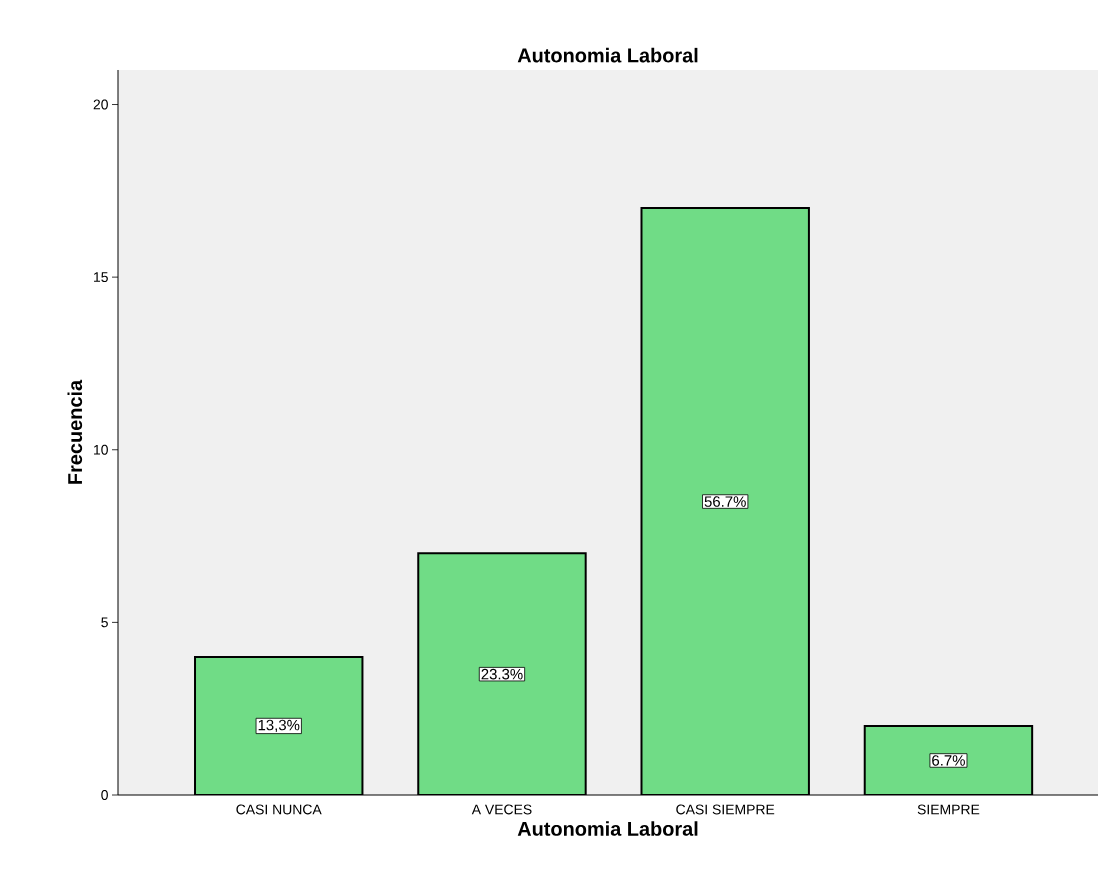  I want to click on annotation: 56.7%, so click(725, 501).